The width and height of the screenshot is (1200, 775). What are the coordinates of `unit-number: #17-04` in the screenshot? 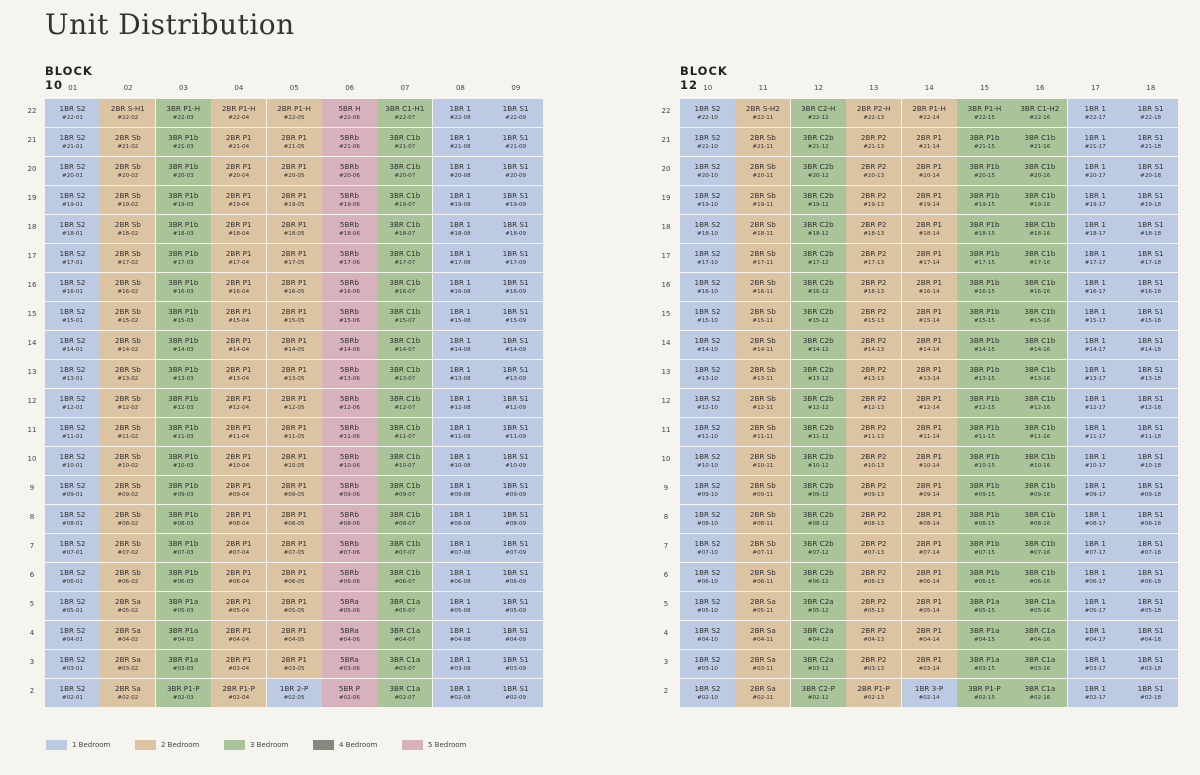 It's located at (239, 263).